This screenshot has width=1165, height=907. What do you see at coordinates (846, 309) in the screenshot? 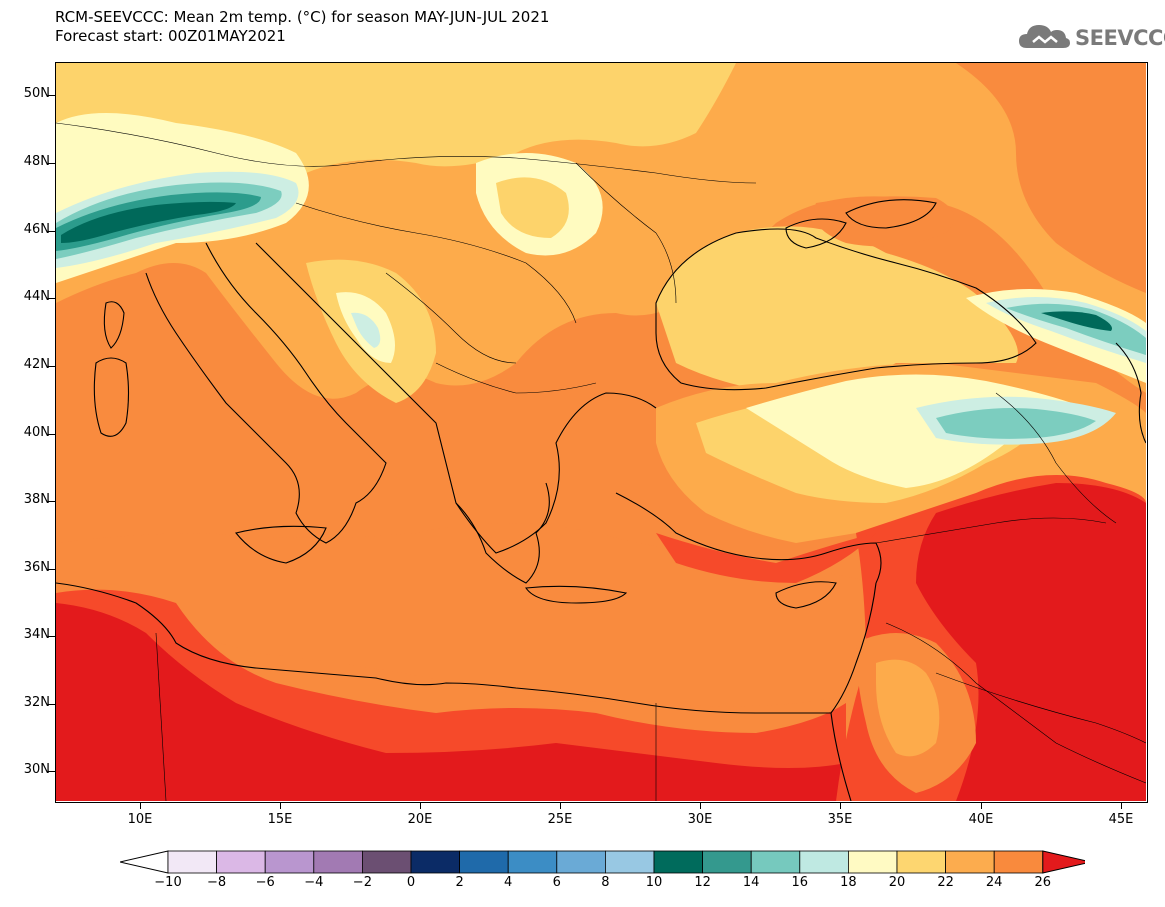
I see `coast-black-sea` at bounding box center [846, 309].